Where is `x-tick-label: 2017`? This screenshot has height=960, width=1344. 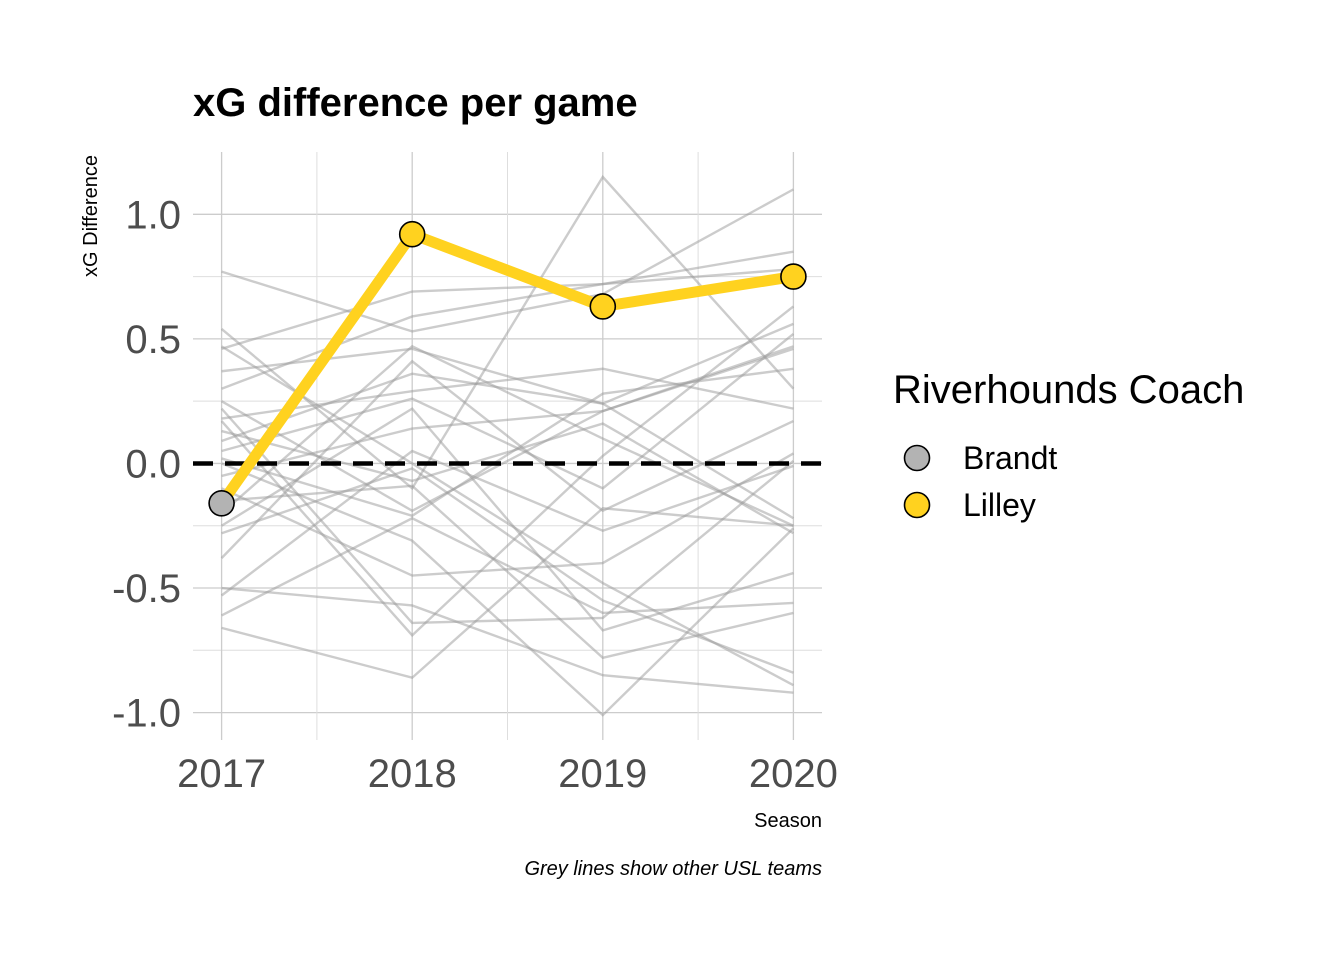 x-tick-label: 2017 is located at coordinates (221, 774).